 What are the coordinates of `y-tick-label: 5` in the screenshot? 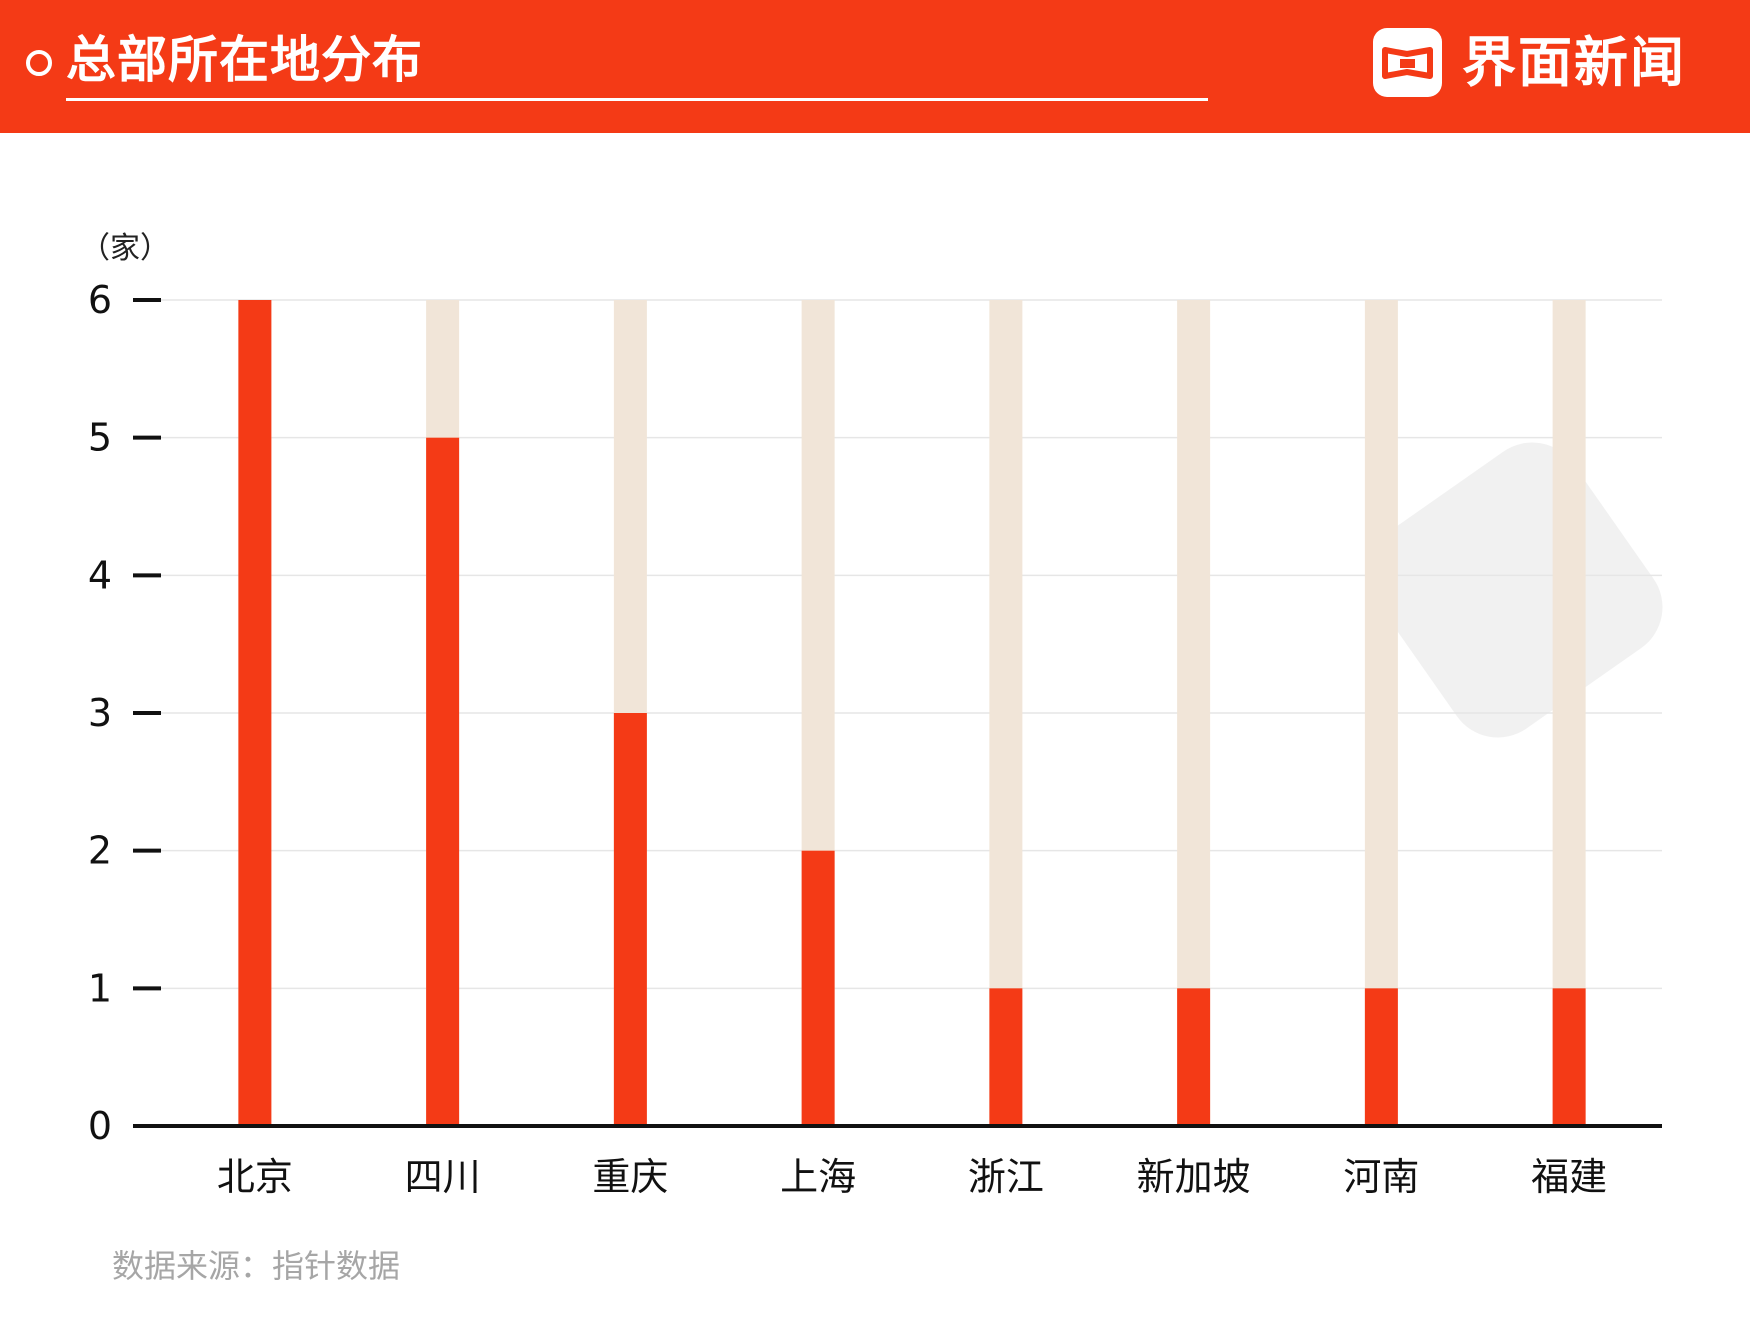 It's located at (100, 438).